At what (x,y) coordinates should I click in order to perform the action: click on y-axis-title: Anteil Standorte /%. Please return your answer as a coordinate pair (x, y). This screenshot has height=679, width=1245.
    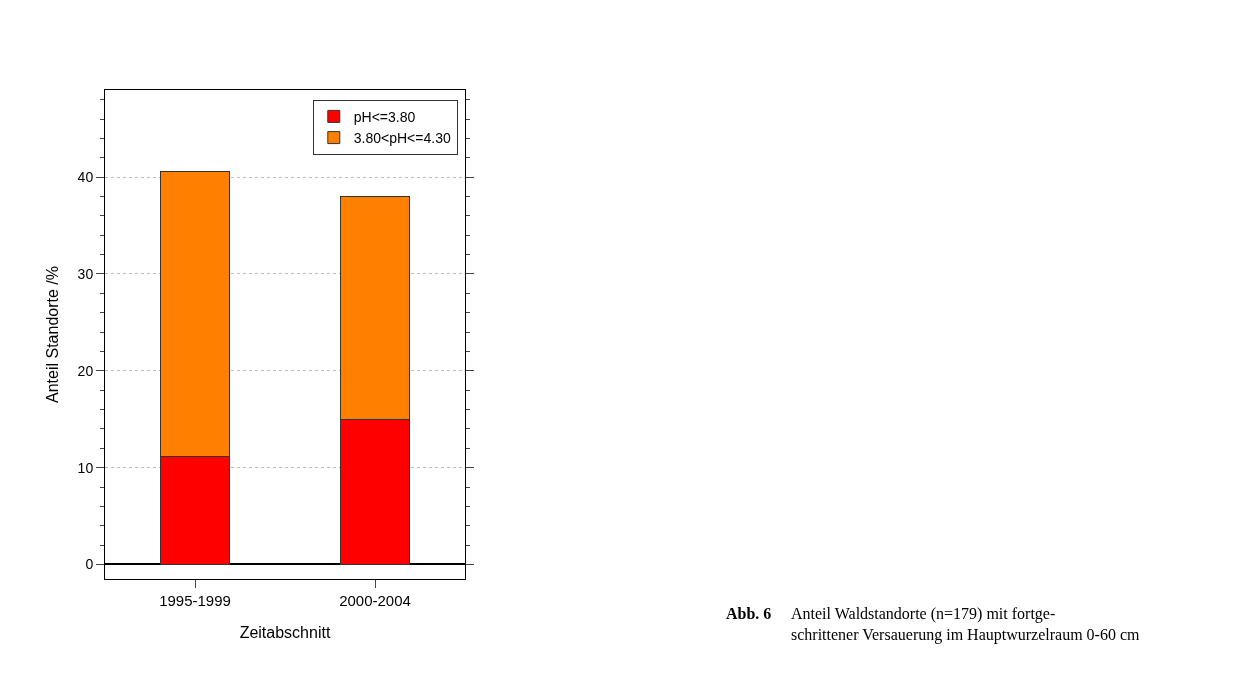
    Looking at the image, I should click on (52, 334).